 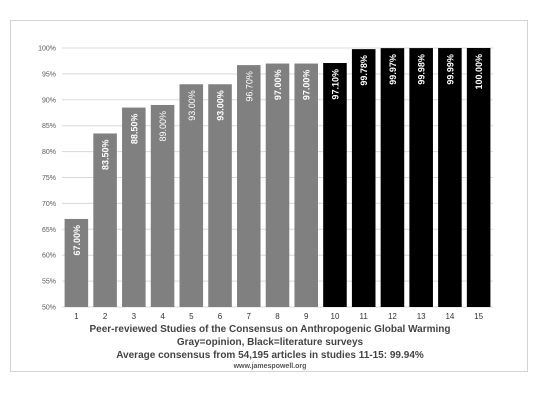 I want to click on x-tick-label: 15, so click(x=478, y=316).